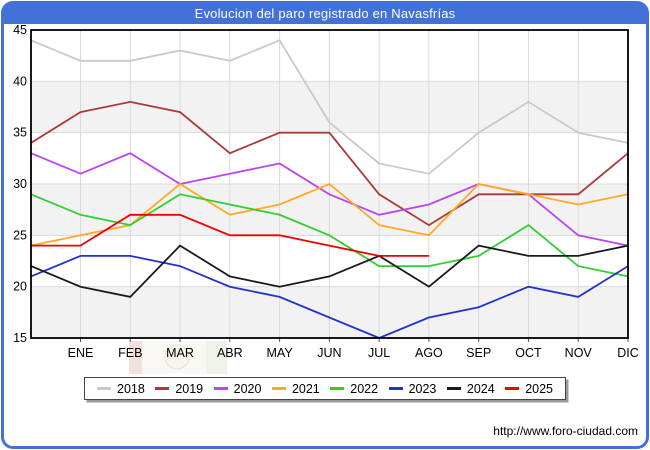  I want to click on x-tick-label: AGO, so click(429, 353).